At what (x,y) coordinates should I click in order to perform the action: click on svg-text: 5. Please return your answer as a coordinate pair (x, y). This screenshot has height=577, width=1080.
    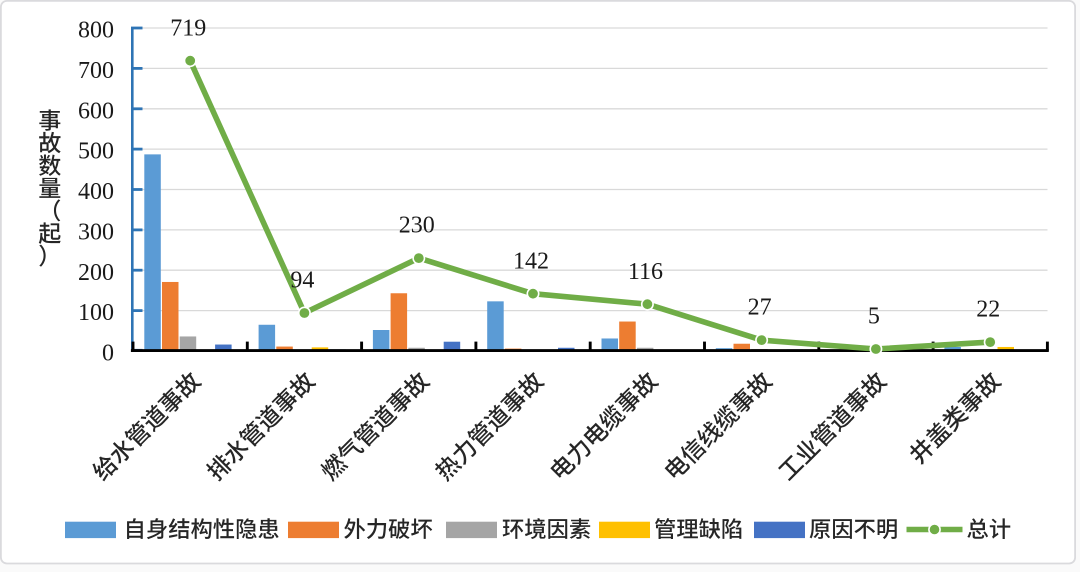
    Looking at the image, I should click on (874, 317).